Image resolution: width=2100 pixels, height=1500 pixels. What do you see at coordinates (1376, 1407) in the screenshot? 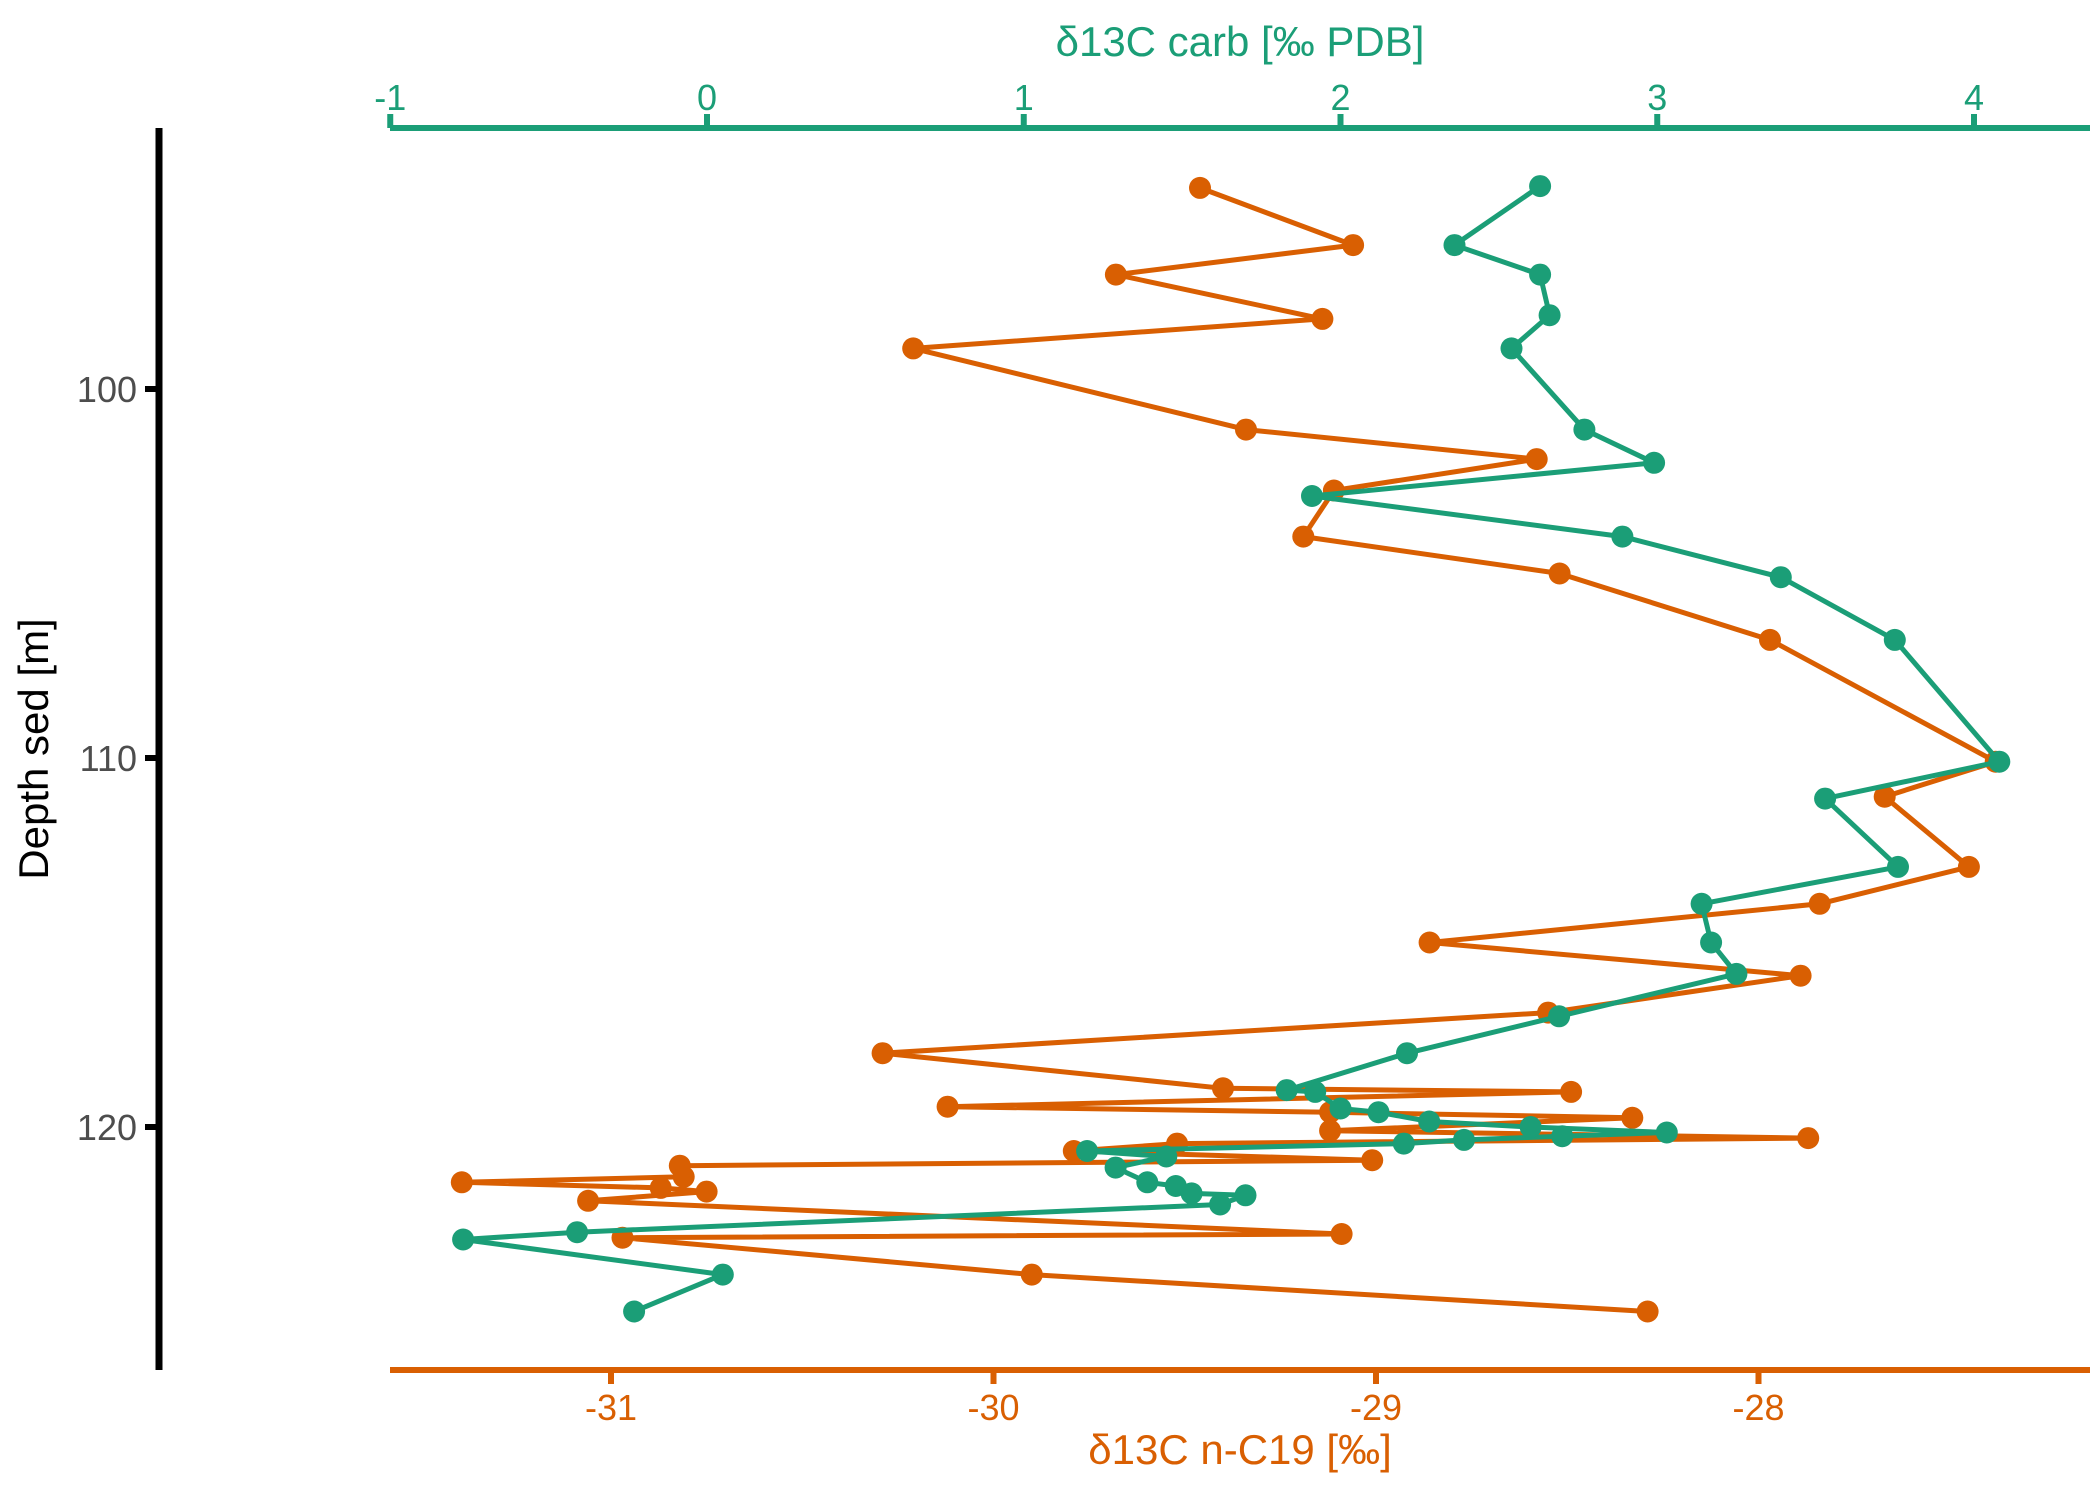
I see `bottom-axis-tick-label: -29` at bounding box center [1376, 1407].